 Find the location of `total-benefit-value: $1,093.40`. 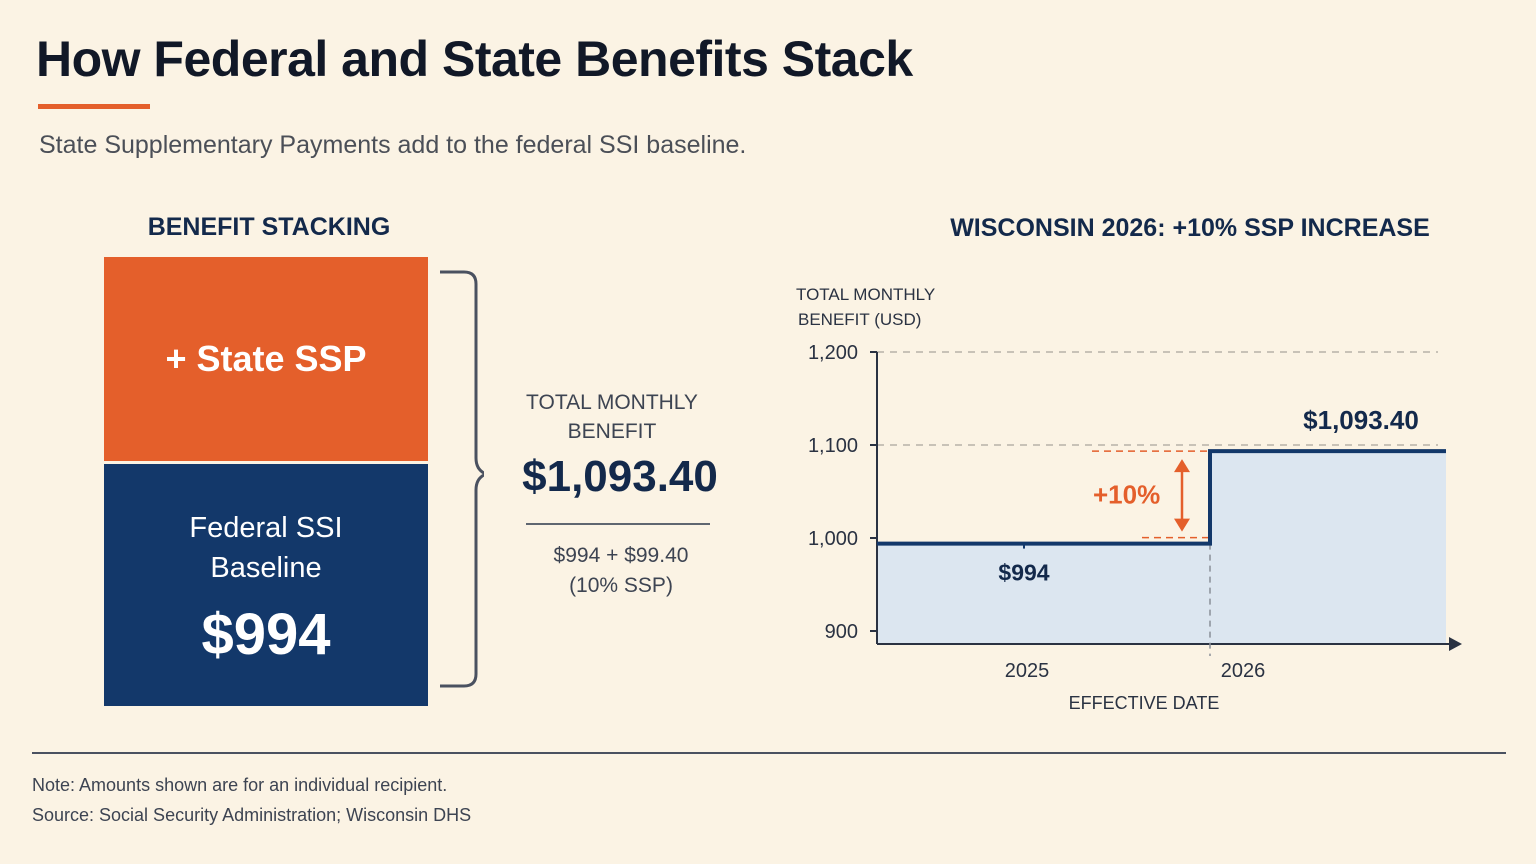

total-benefit-value: $1,093.40 is located at coordinates (620, 476).